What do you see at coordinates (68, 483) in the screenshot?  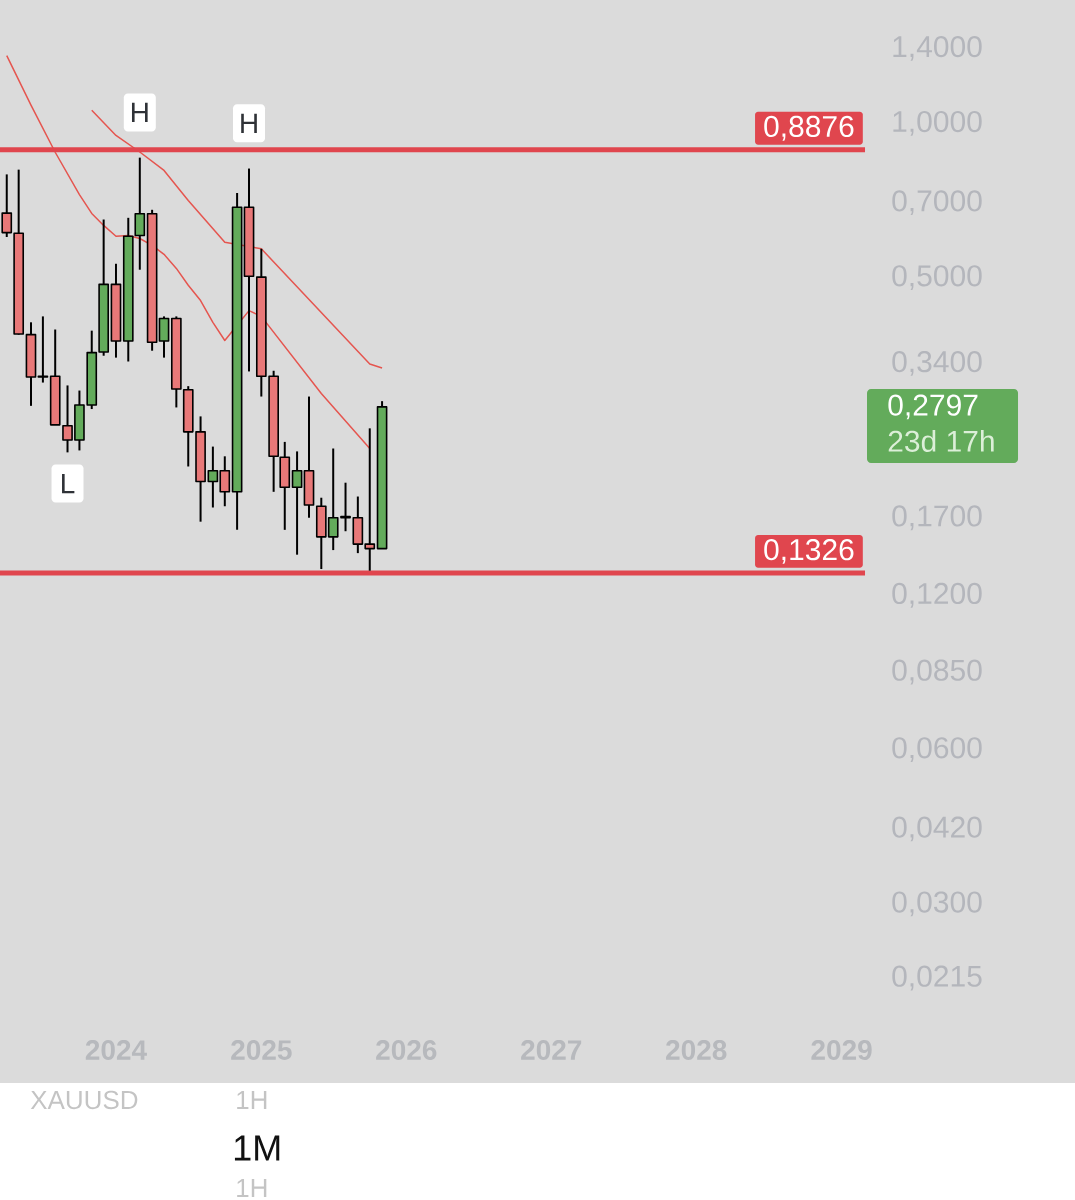 I see `annotation: L` at bounding box center [68, 483].